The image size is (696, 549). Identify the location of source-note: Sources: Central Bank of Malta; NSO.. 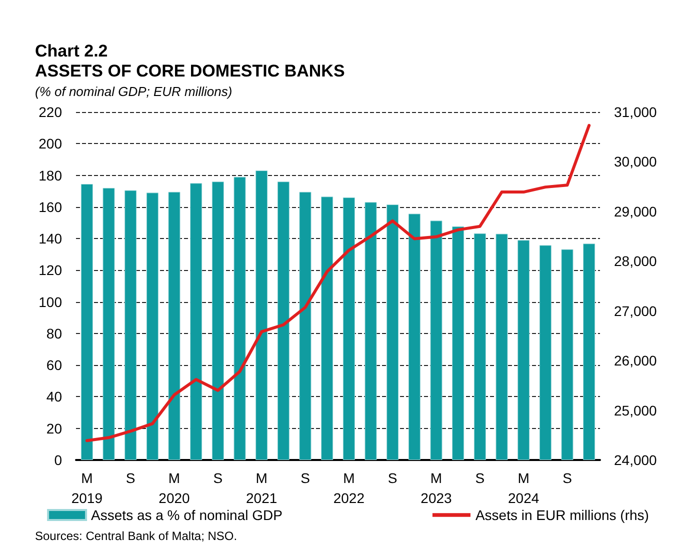
(136, 536).